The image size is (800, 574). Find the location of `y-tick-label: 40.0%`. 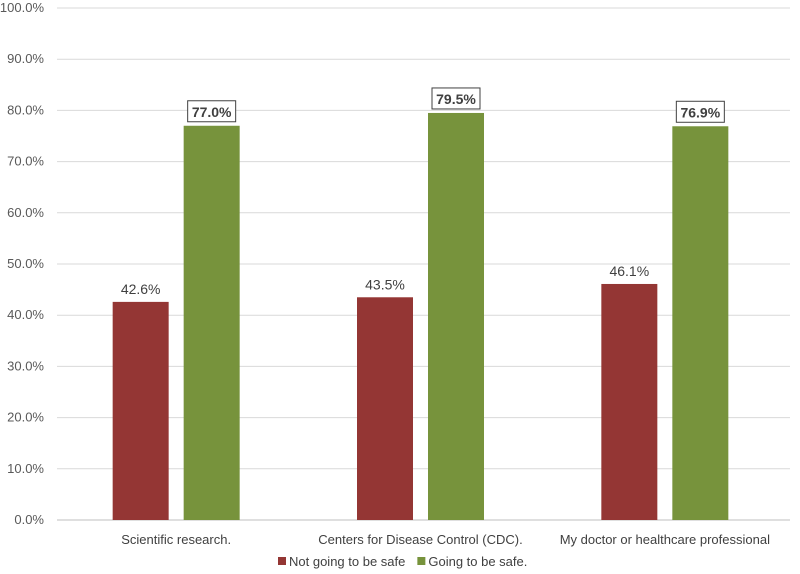

y-tick-label: 40.0% is located at coordinates (25, 314).